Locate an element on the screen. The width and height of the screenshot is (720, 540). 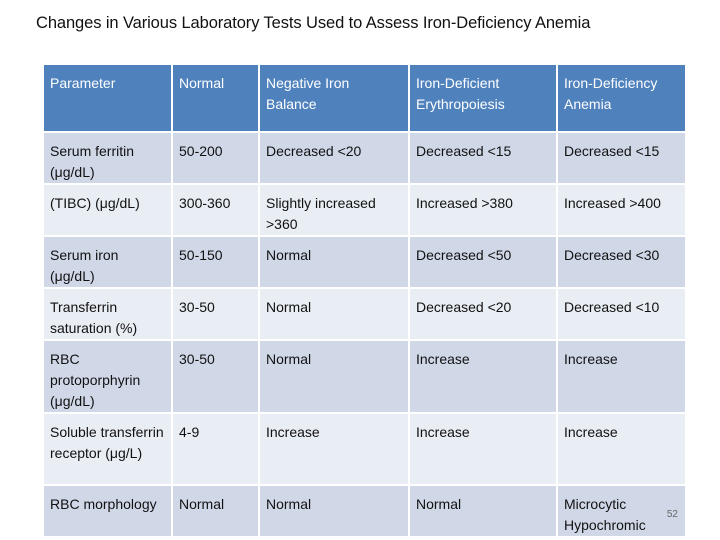
table-cell: RBC morphology is located at coordinates (107, 511).